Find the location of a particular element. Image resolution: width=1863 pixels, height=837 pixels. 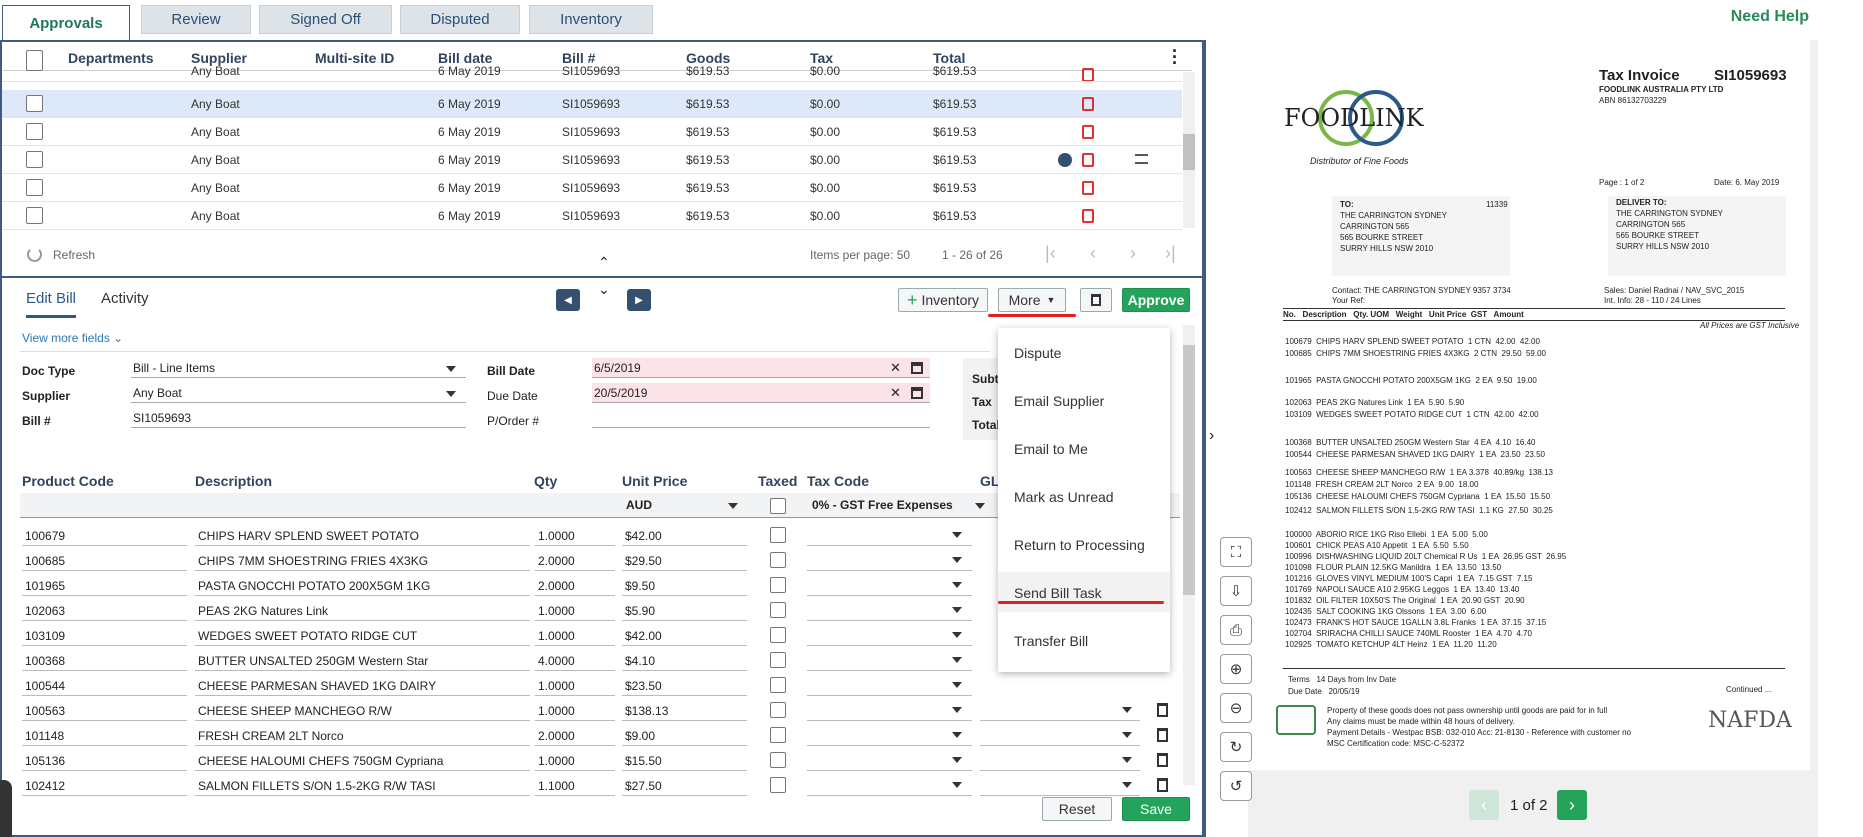

menu-item-mark-unread: Mark as Unread is located at coordinates (1064, 497).